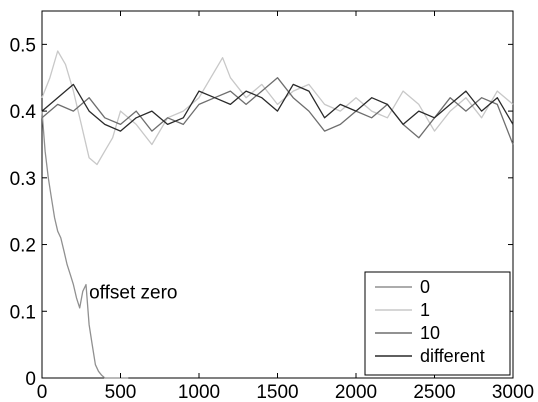  I want to click on x-tick-label: 3000, so click(513, 392).